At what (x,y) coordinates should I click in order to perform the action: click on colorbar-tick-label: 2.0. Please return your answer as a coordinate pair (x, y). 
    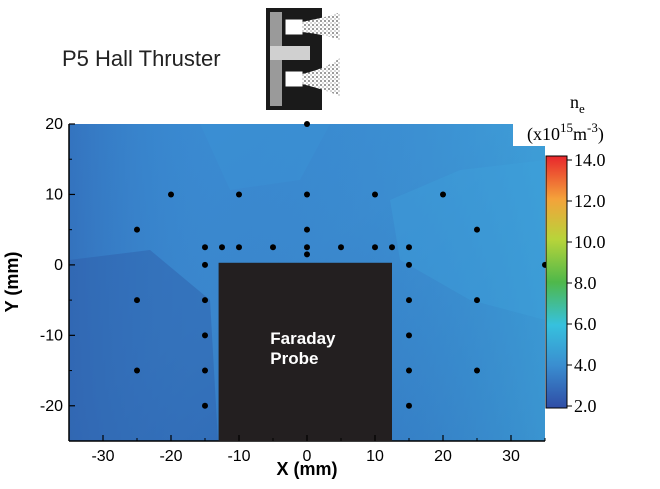
    Looking at the image, I should click on (585, 406).